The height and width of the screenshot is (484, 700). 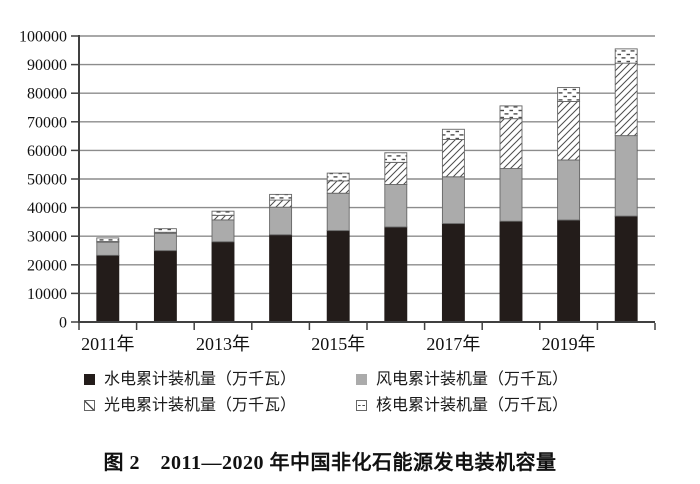 What do you see at coordinates (107, 344) in the screenshot?
I see `x-axis-label: 2011年` at bounding box center [107, 344].